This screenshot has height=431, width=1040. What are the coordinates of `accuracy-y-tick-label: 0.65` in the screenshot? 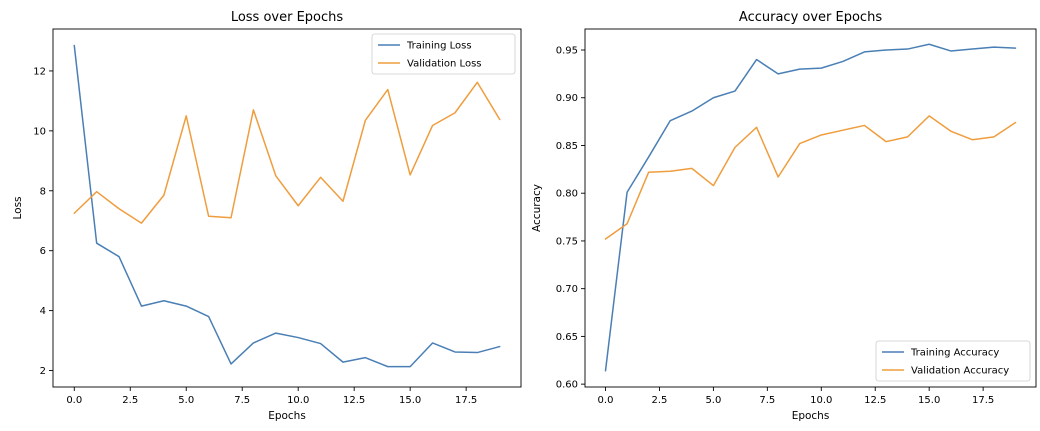 It's located at (567, 337).